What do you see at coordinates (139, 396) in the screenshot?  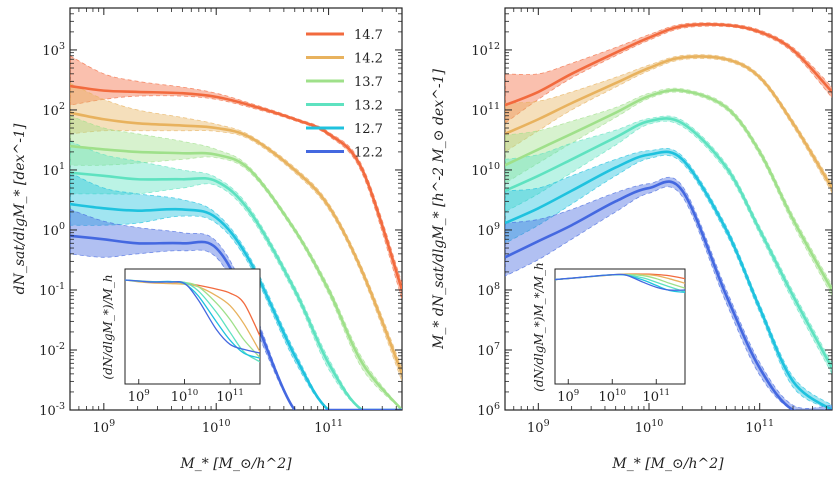 I see `left-inset-x-tick-label: 109` at bounding box center [139, 396].